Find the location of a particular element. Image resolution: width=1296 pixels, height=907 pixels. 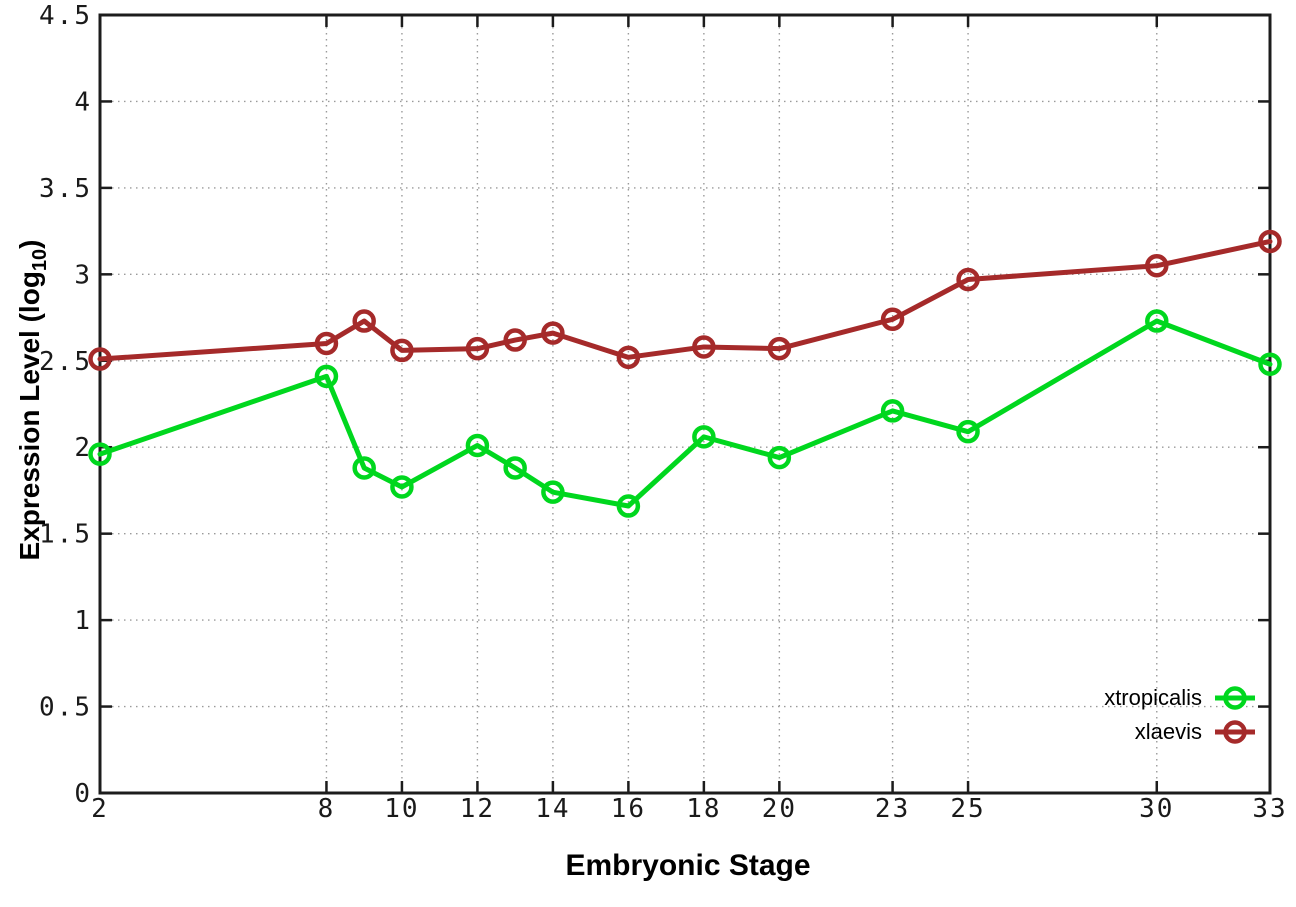

legend-label-xlaevis: xlaevis is located at coordinates (1168, 731).